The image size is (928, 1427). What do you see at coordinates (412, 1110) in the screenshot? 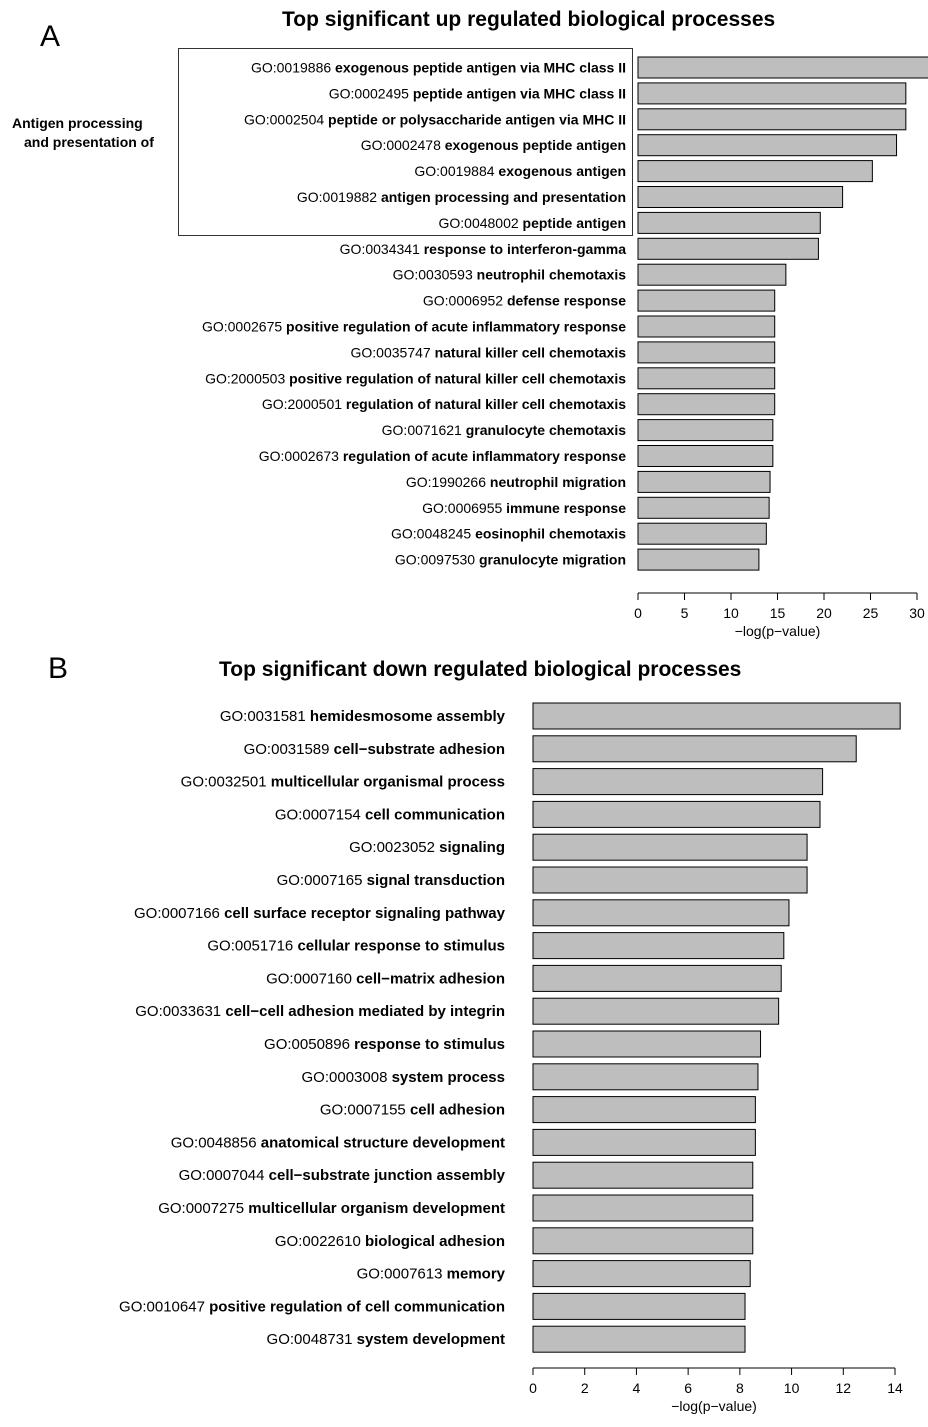
I see `bar-label: GO:0007155 cell adhesion` at bounding box center [412, 1110].